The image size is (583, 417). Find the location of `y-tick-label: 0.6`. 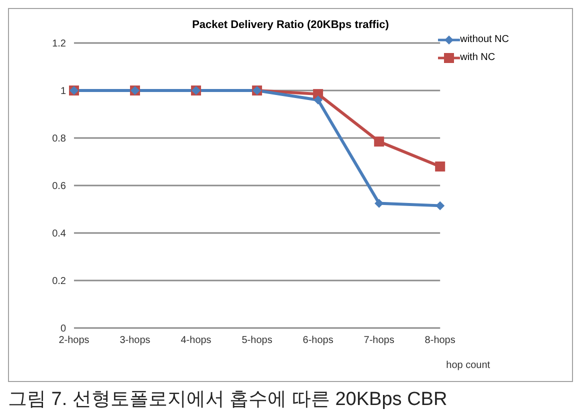

y-tick-label: 0.6 is located at coordinates (59, 186).